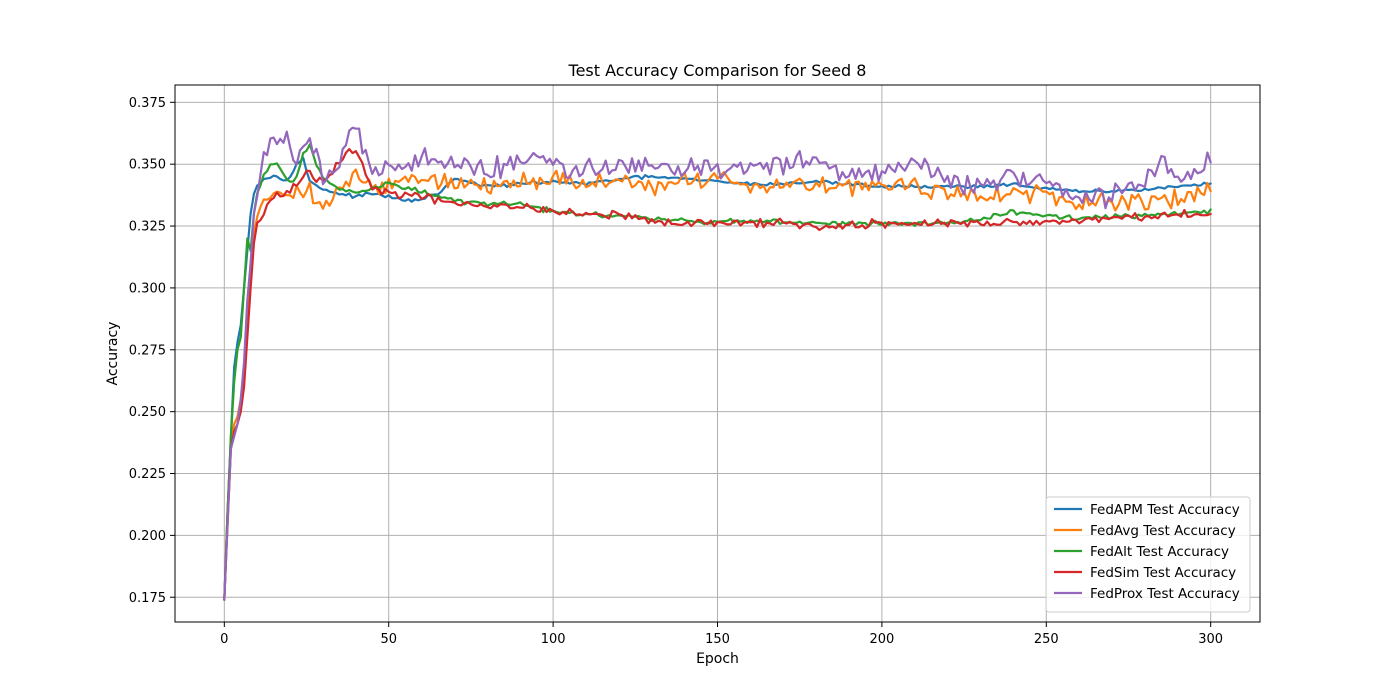 The image size is (1400, 700). I want to click on y-tick-label: 0.350, so click(147, 165).